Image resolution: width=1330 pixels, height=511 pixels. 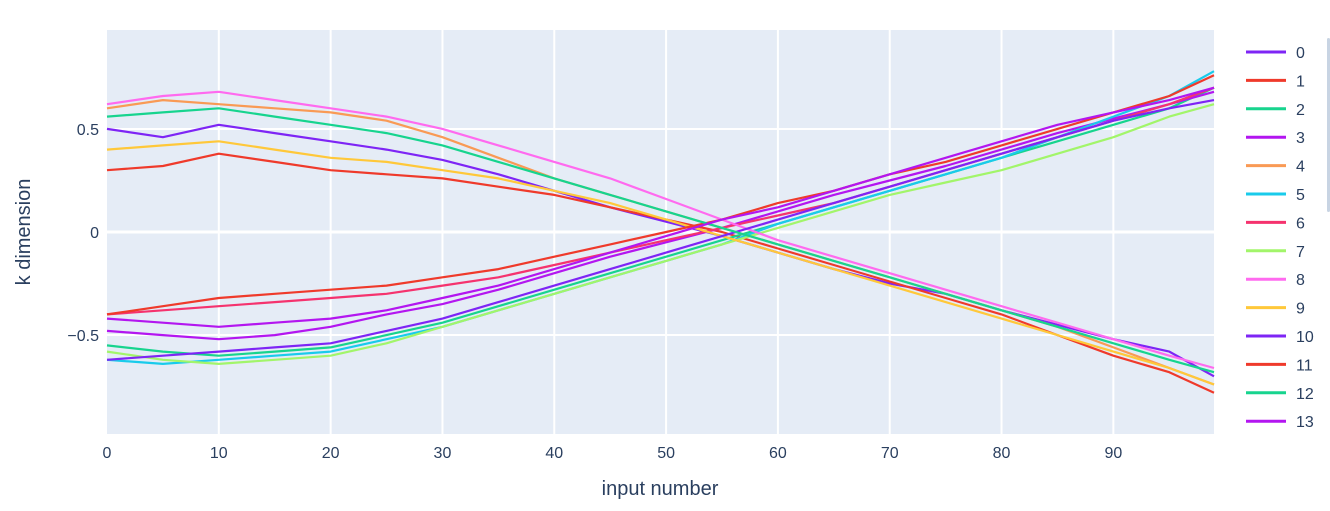 What do you see at coordinates (1002, 453) in the screenshot?
I see `x-tick-label: 80` at bounding box center [1002, 453].